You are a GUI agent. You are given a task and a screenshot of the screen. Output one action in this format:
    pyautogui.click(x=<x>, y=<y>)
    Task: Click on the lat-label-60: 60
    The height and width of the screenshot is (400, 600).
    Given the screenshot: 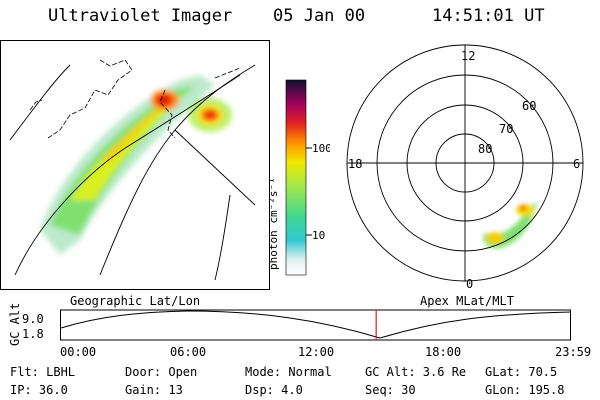 What is the action you would take?
    pyautogui.click(x=529, y=106)
    